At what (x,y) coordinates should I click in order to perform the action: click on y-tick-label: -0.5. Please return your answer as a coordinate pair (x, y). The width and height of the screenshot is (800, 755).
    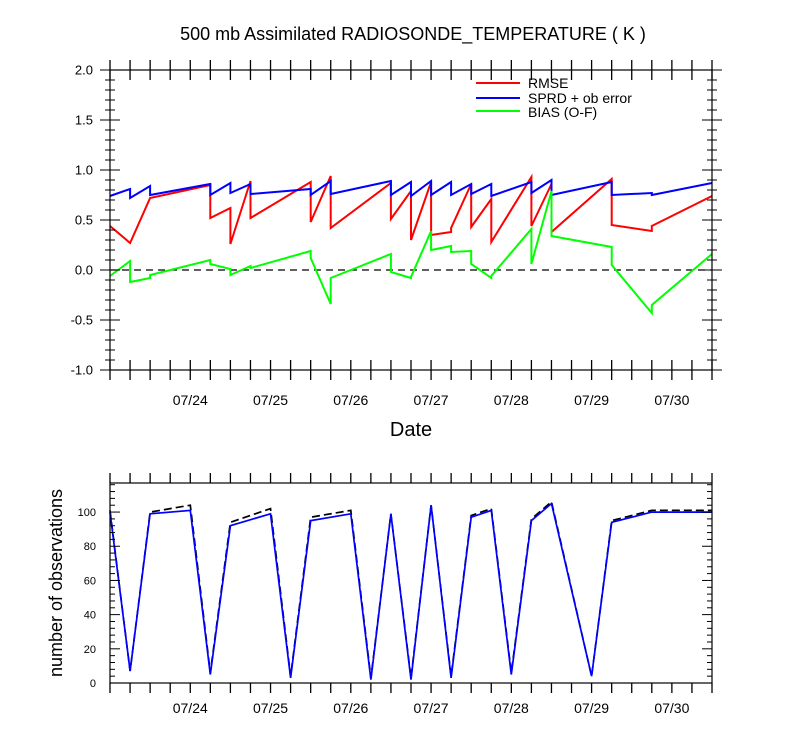
    Looking at the image, I should click on (82, 320).